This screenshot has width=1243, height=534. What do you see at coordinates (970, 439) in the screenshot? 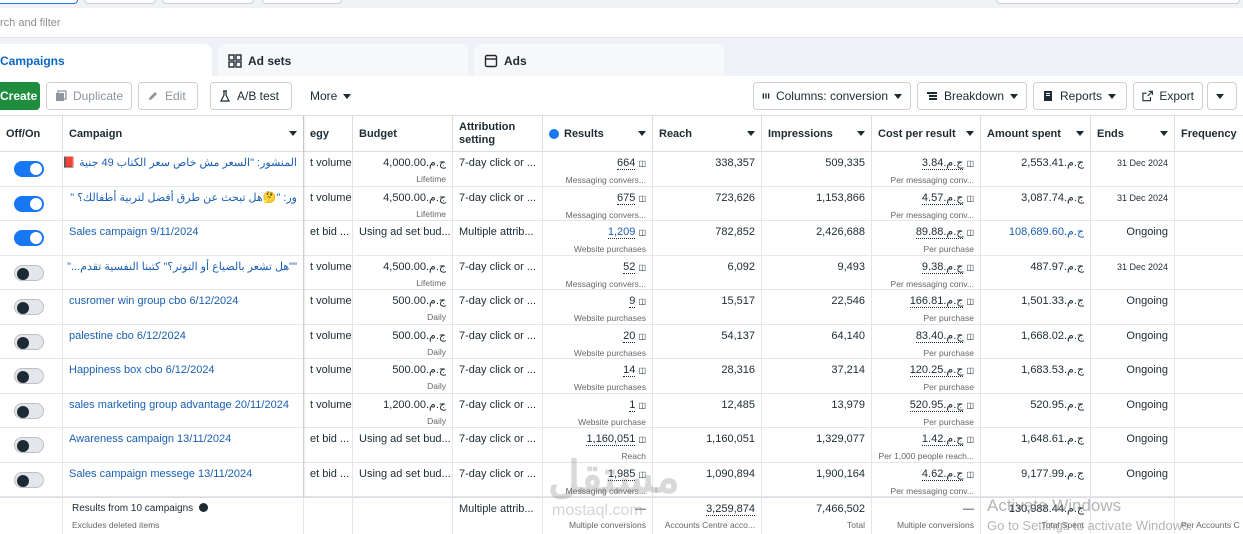
I see `compare-icon: ◫` at bounding box center [970, 439].